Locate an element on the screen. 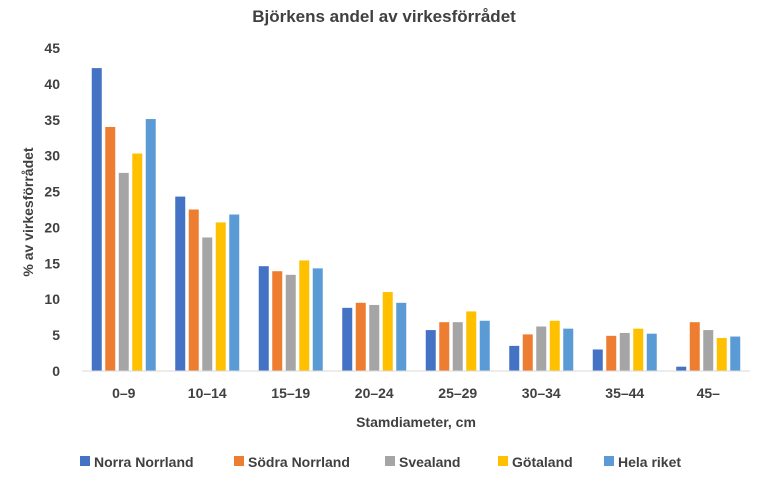  x-tick-label: 30–34 is located at coordinates (541, 393).